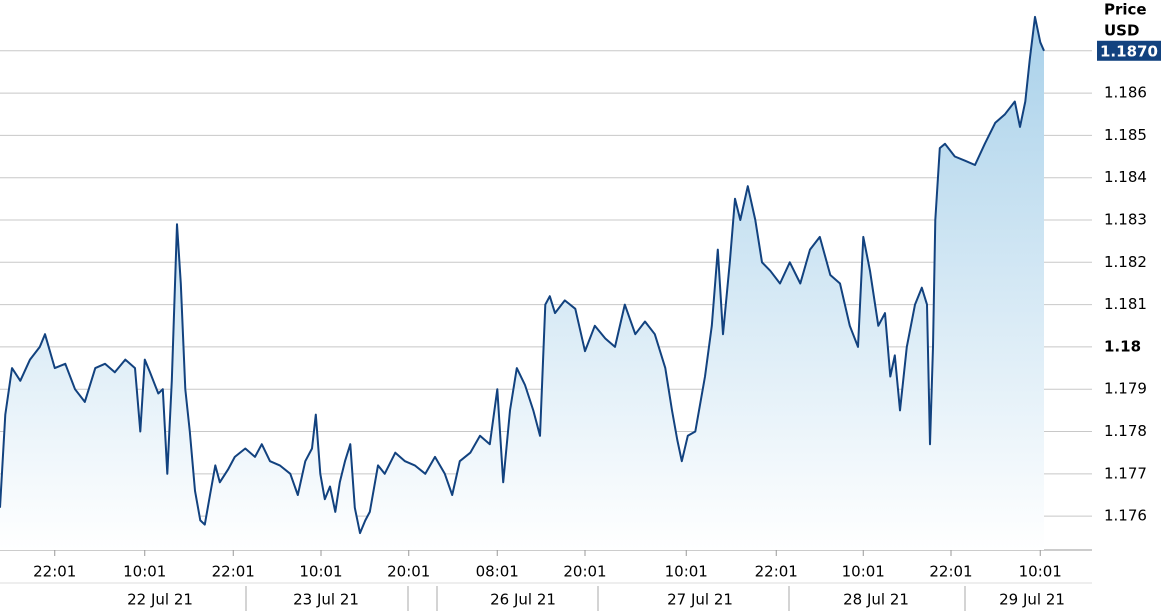 Image resolution: width=1161 pixels, height=611 pixels. What do you see at coordinates (876, 600) in the screenshot?
I see `date-label: 28 Jul 21` at bounding box center [876, 600].